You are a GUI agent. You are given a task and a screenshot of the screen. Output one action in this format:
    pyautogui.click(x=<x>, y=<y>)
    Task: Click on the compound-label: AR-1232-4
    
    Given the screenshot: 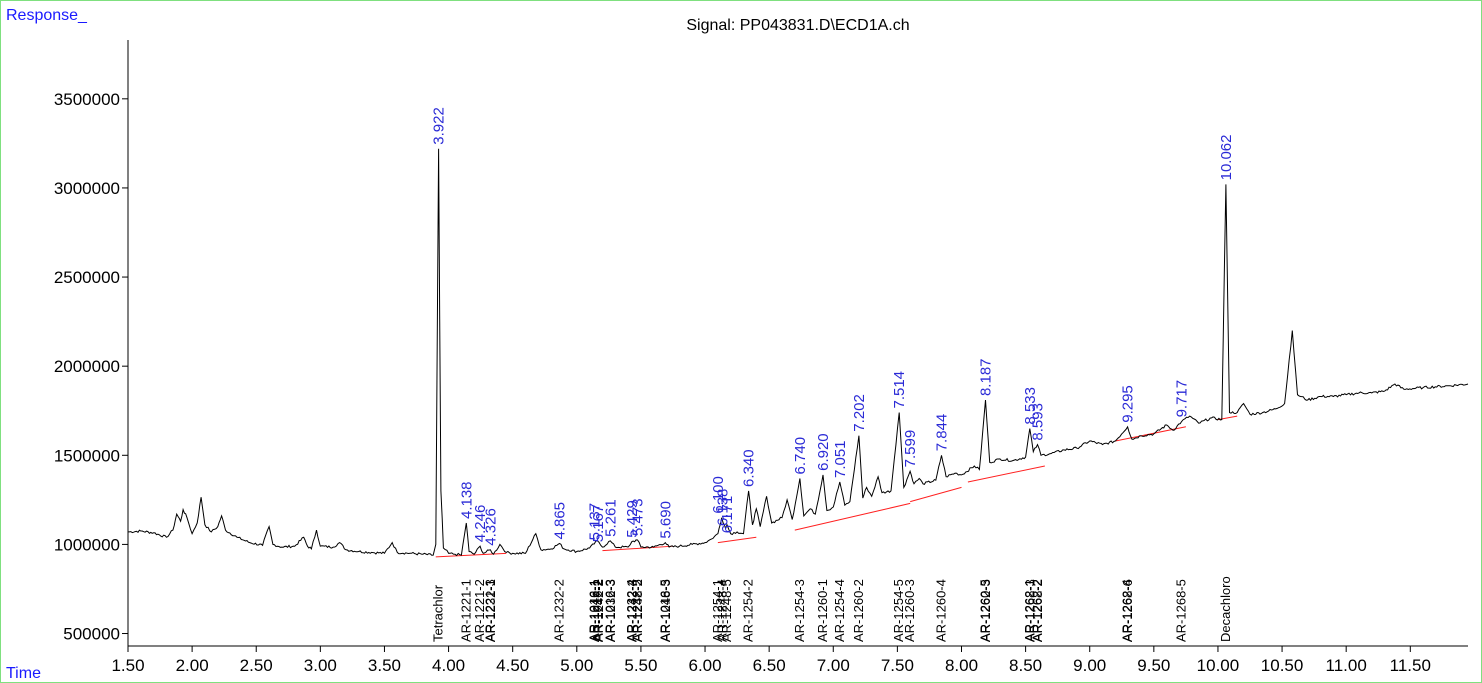 What is the action you would take?
    pyautogui.click(x=631, y=610)
    